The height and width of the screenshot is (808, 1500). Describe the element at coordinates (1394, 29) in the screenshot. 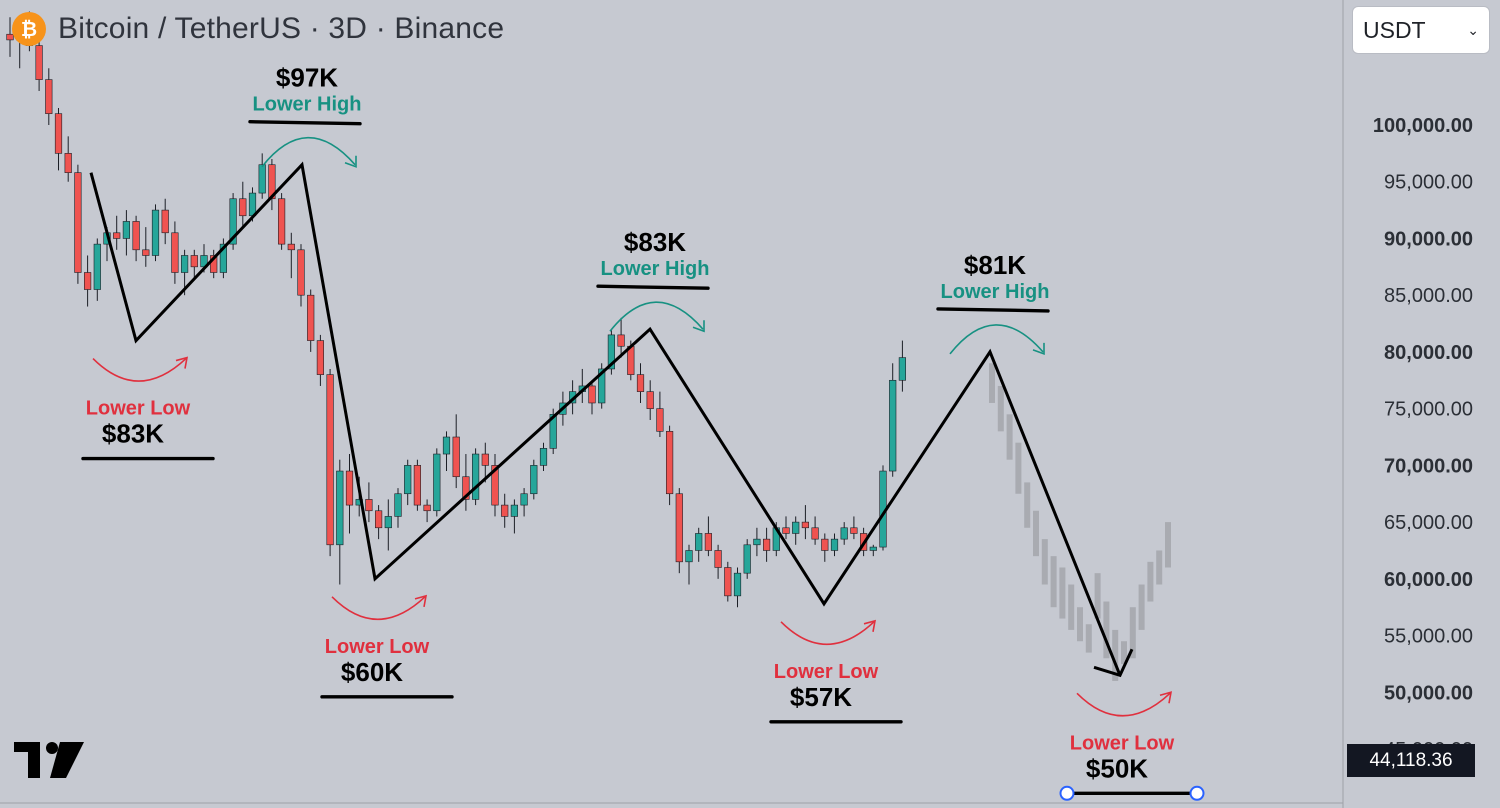

I see `currency-value: USDT` at that location.